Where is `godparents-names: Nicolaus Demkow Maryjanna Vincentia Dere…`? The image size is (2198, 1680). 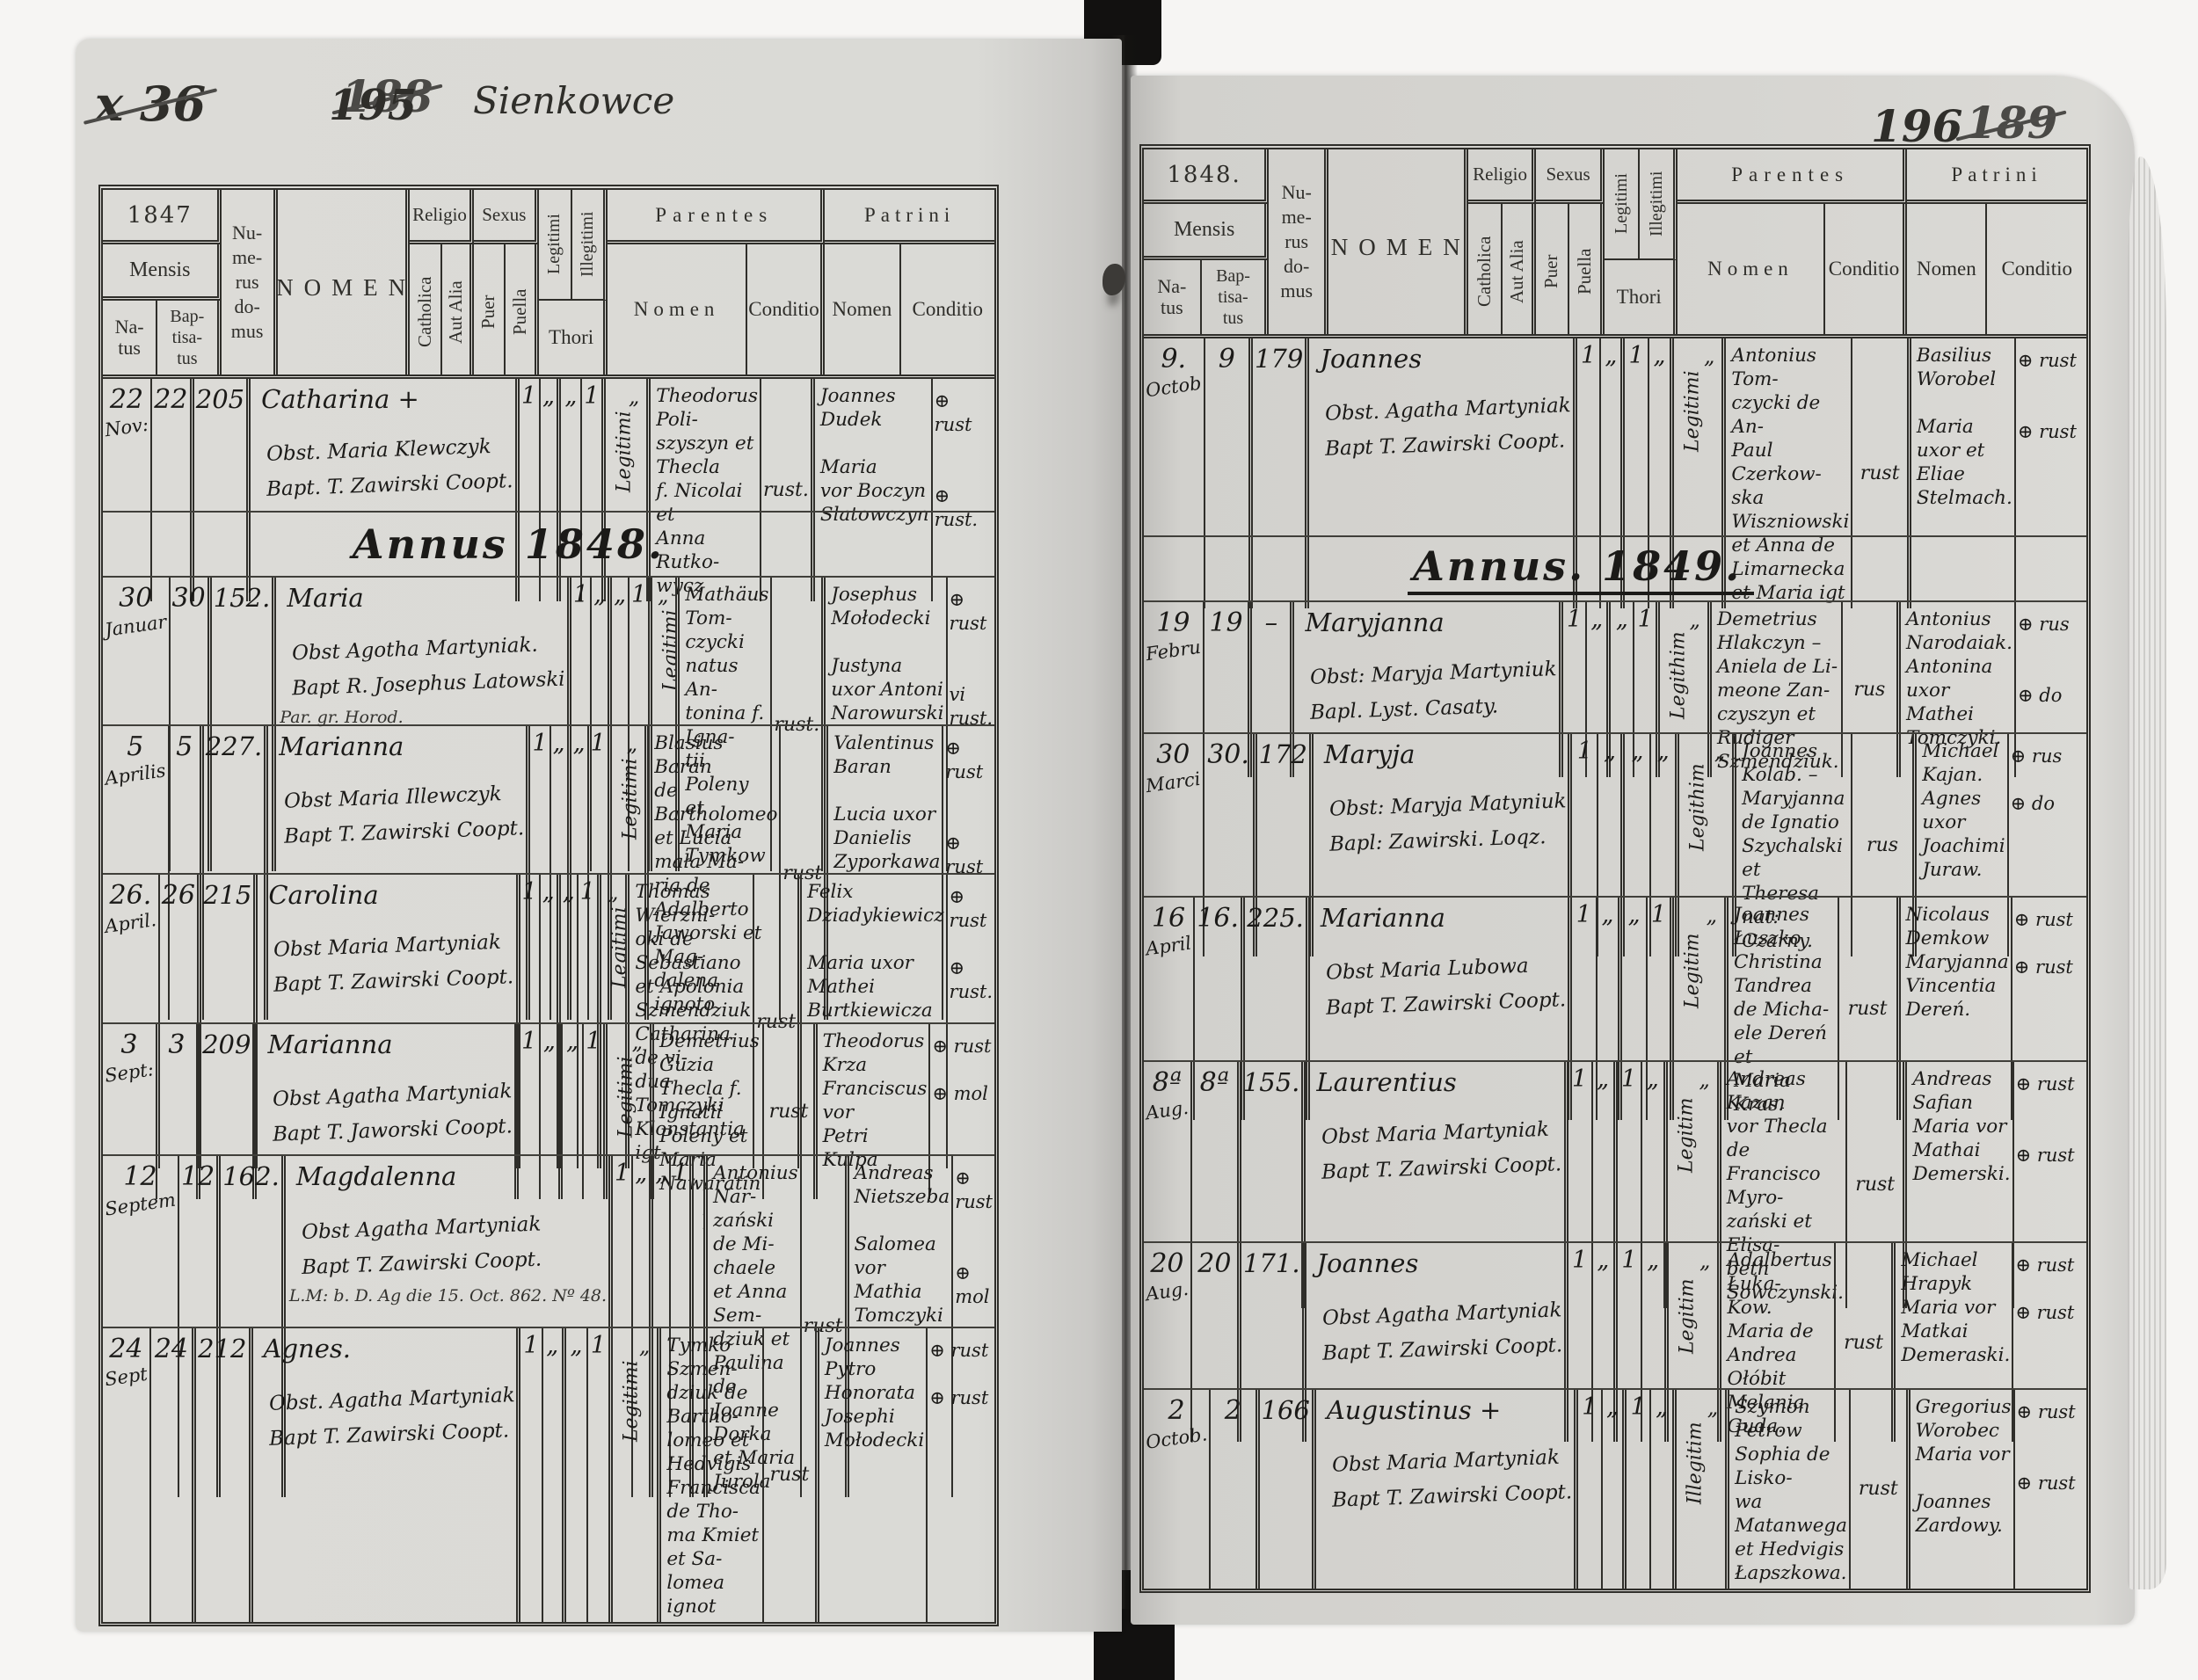
godparents-names: Nicolaus Demkow Maryjanna Vincentia Dere… is located at coordinates (1956, 1009).